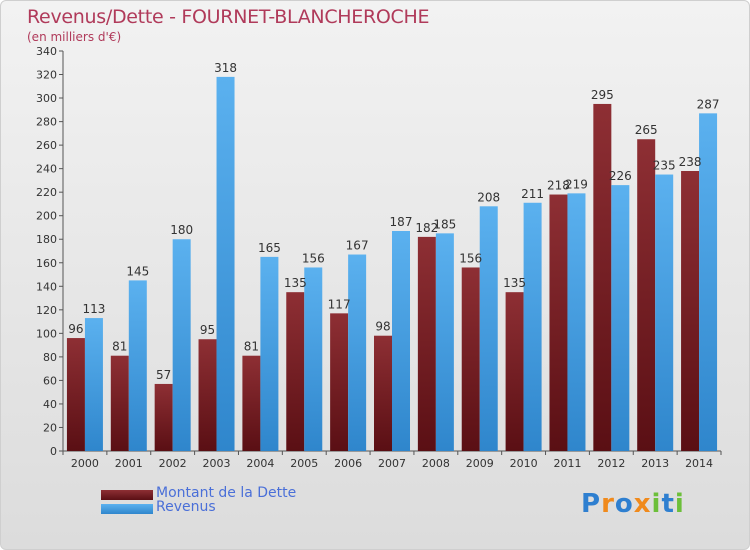 The width and height of the screenshot is (750, 550). Describe the element at coordinates (50, 427) in the screenshot. I see `y-tick-label: 20` at that location.